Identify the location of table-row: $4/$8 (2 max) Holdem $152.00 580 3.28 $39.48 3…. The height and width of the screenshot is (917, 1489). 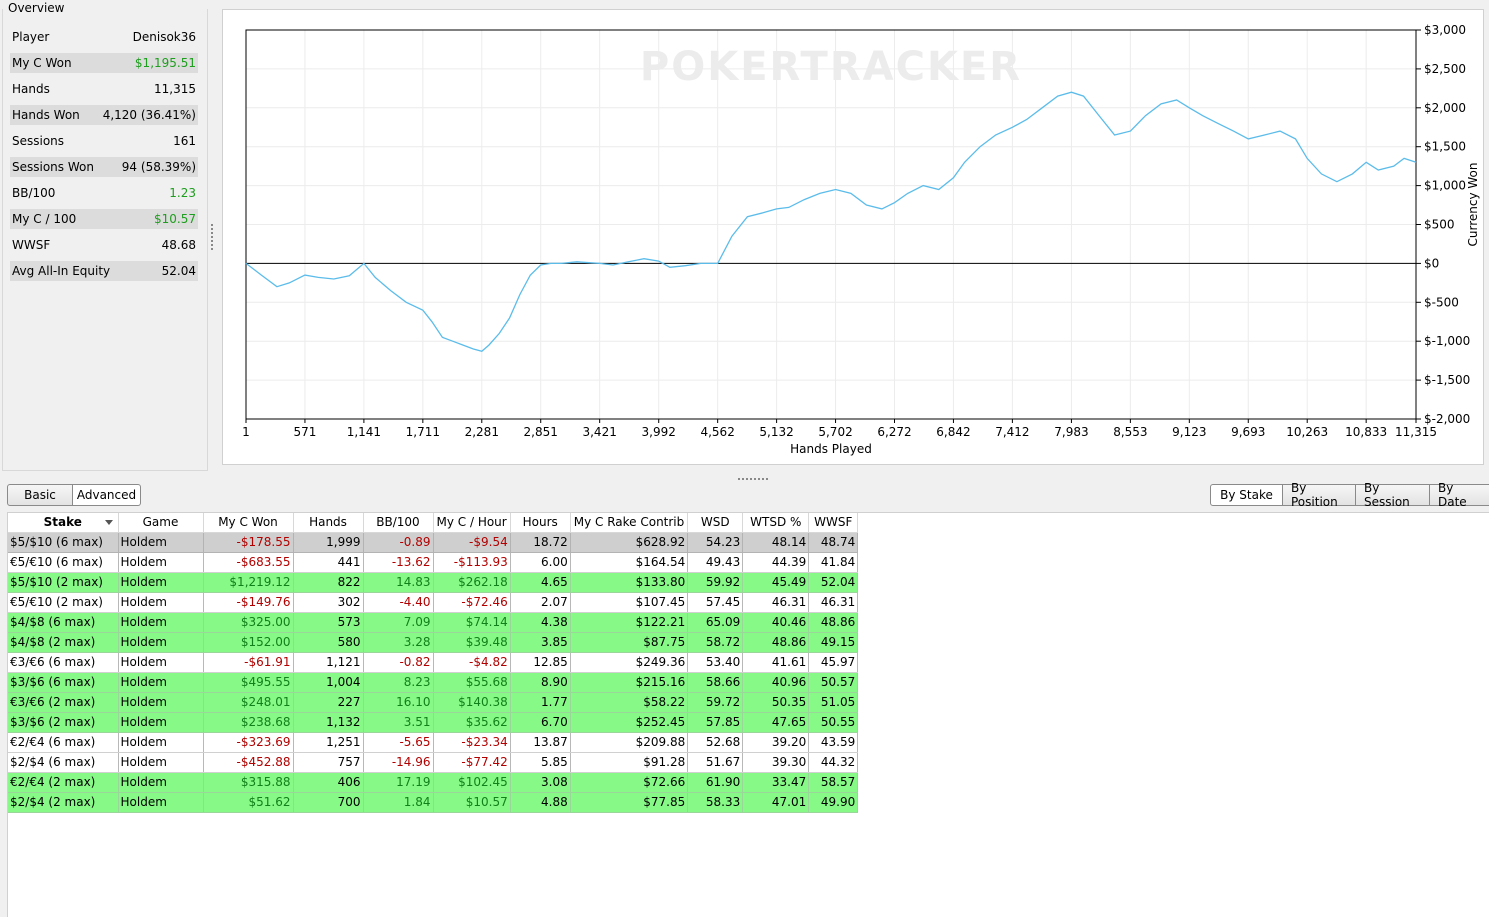
(433, 642).